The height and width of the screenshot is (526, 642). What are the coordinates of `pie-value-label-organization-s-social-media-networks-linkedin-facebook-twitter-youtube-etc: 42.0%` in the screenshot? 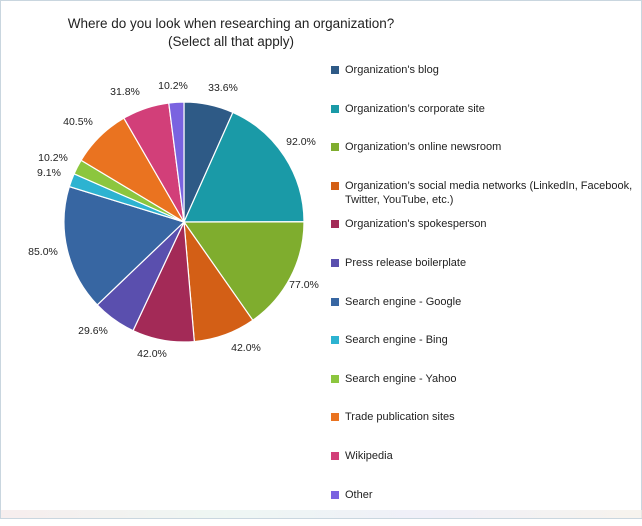 It's located at (246, 348).